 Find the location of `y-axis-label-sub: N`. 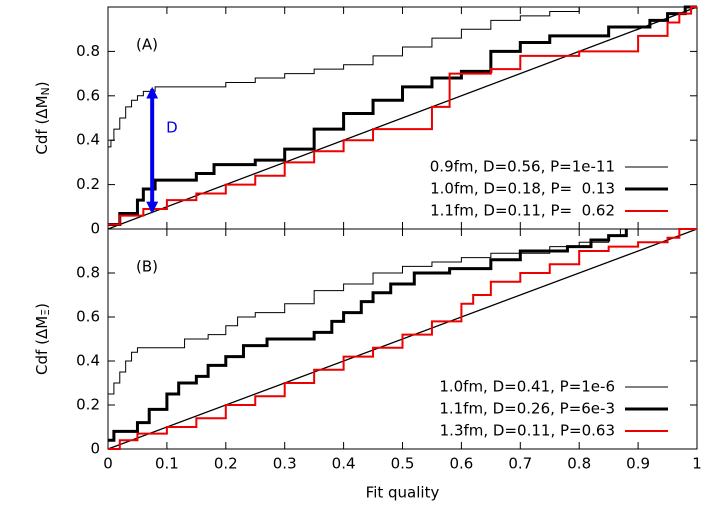

y-axis-label-sub: N is located at coordinates (45, 91).